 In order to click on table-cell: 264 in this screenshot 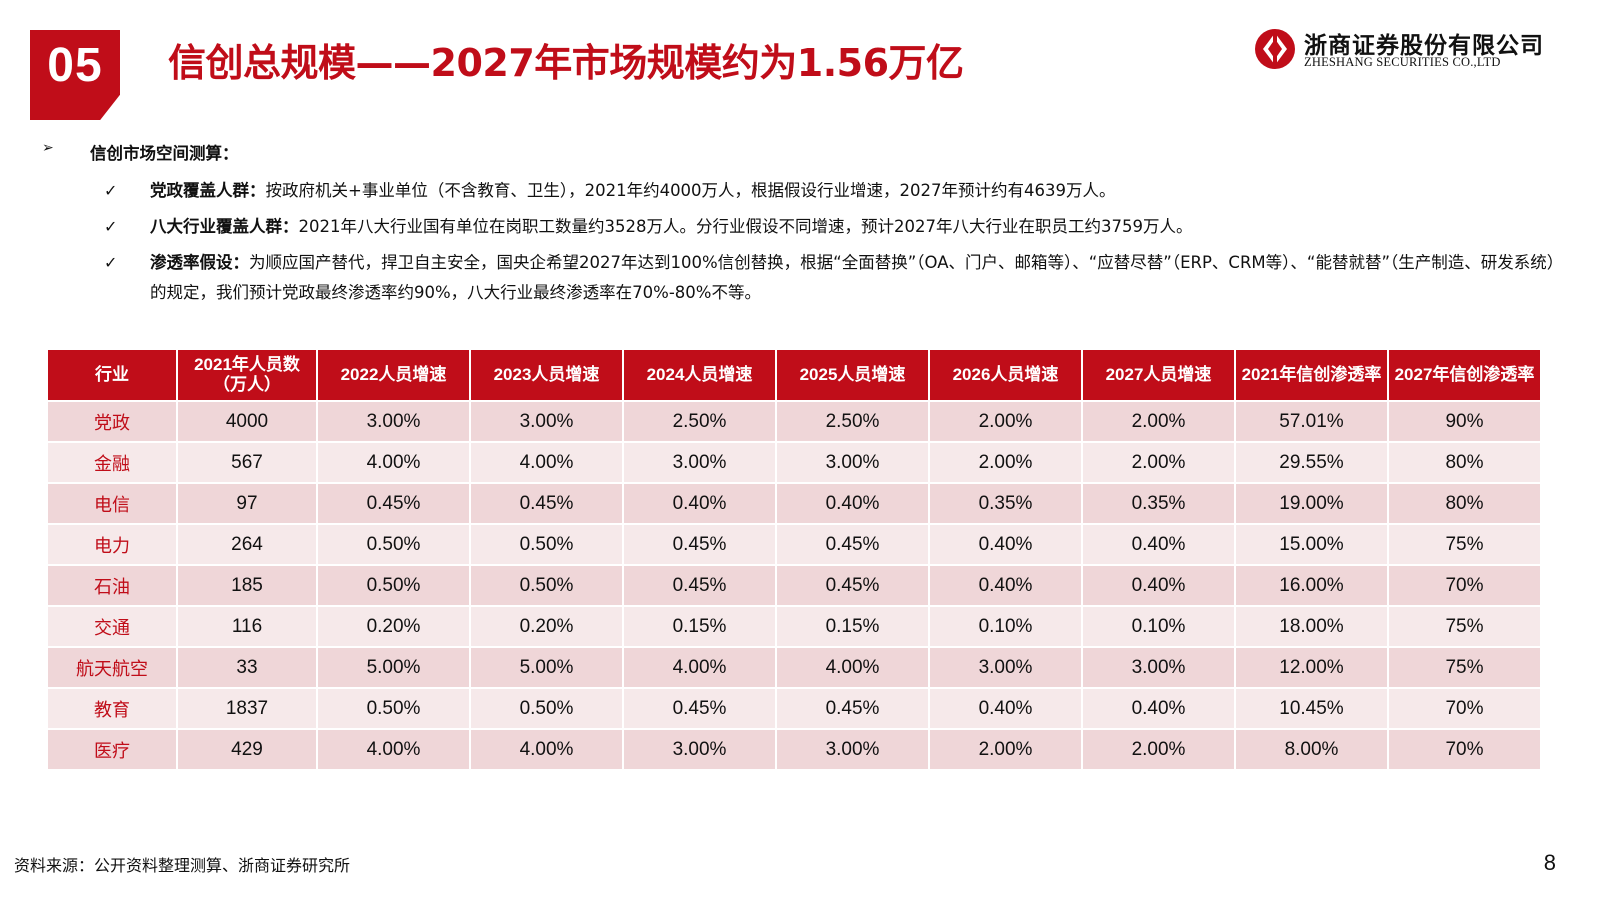, I will do `click(247, 544)`.